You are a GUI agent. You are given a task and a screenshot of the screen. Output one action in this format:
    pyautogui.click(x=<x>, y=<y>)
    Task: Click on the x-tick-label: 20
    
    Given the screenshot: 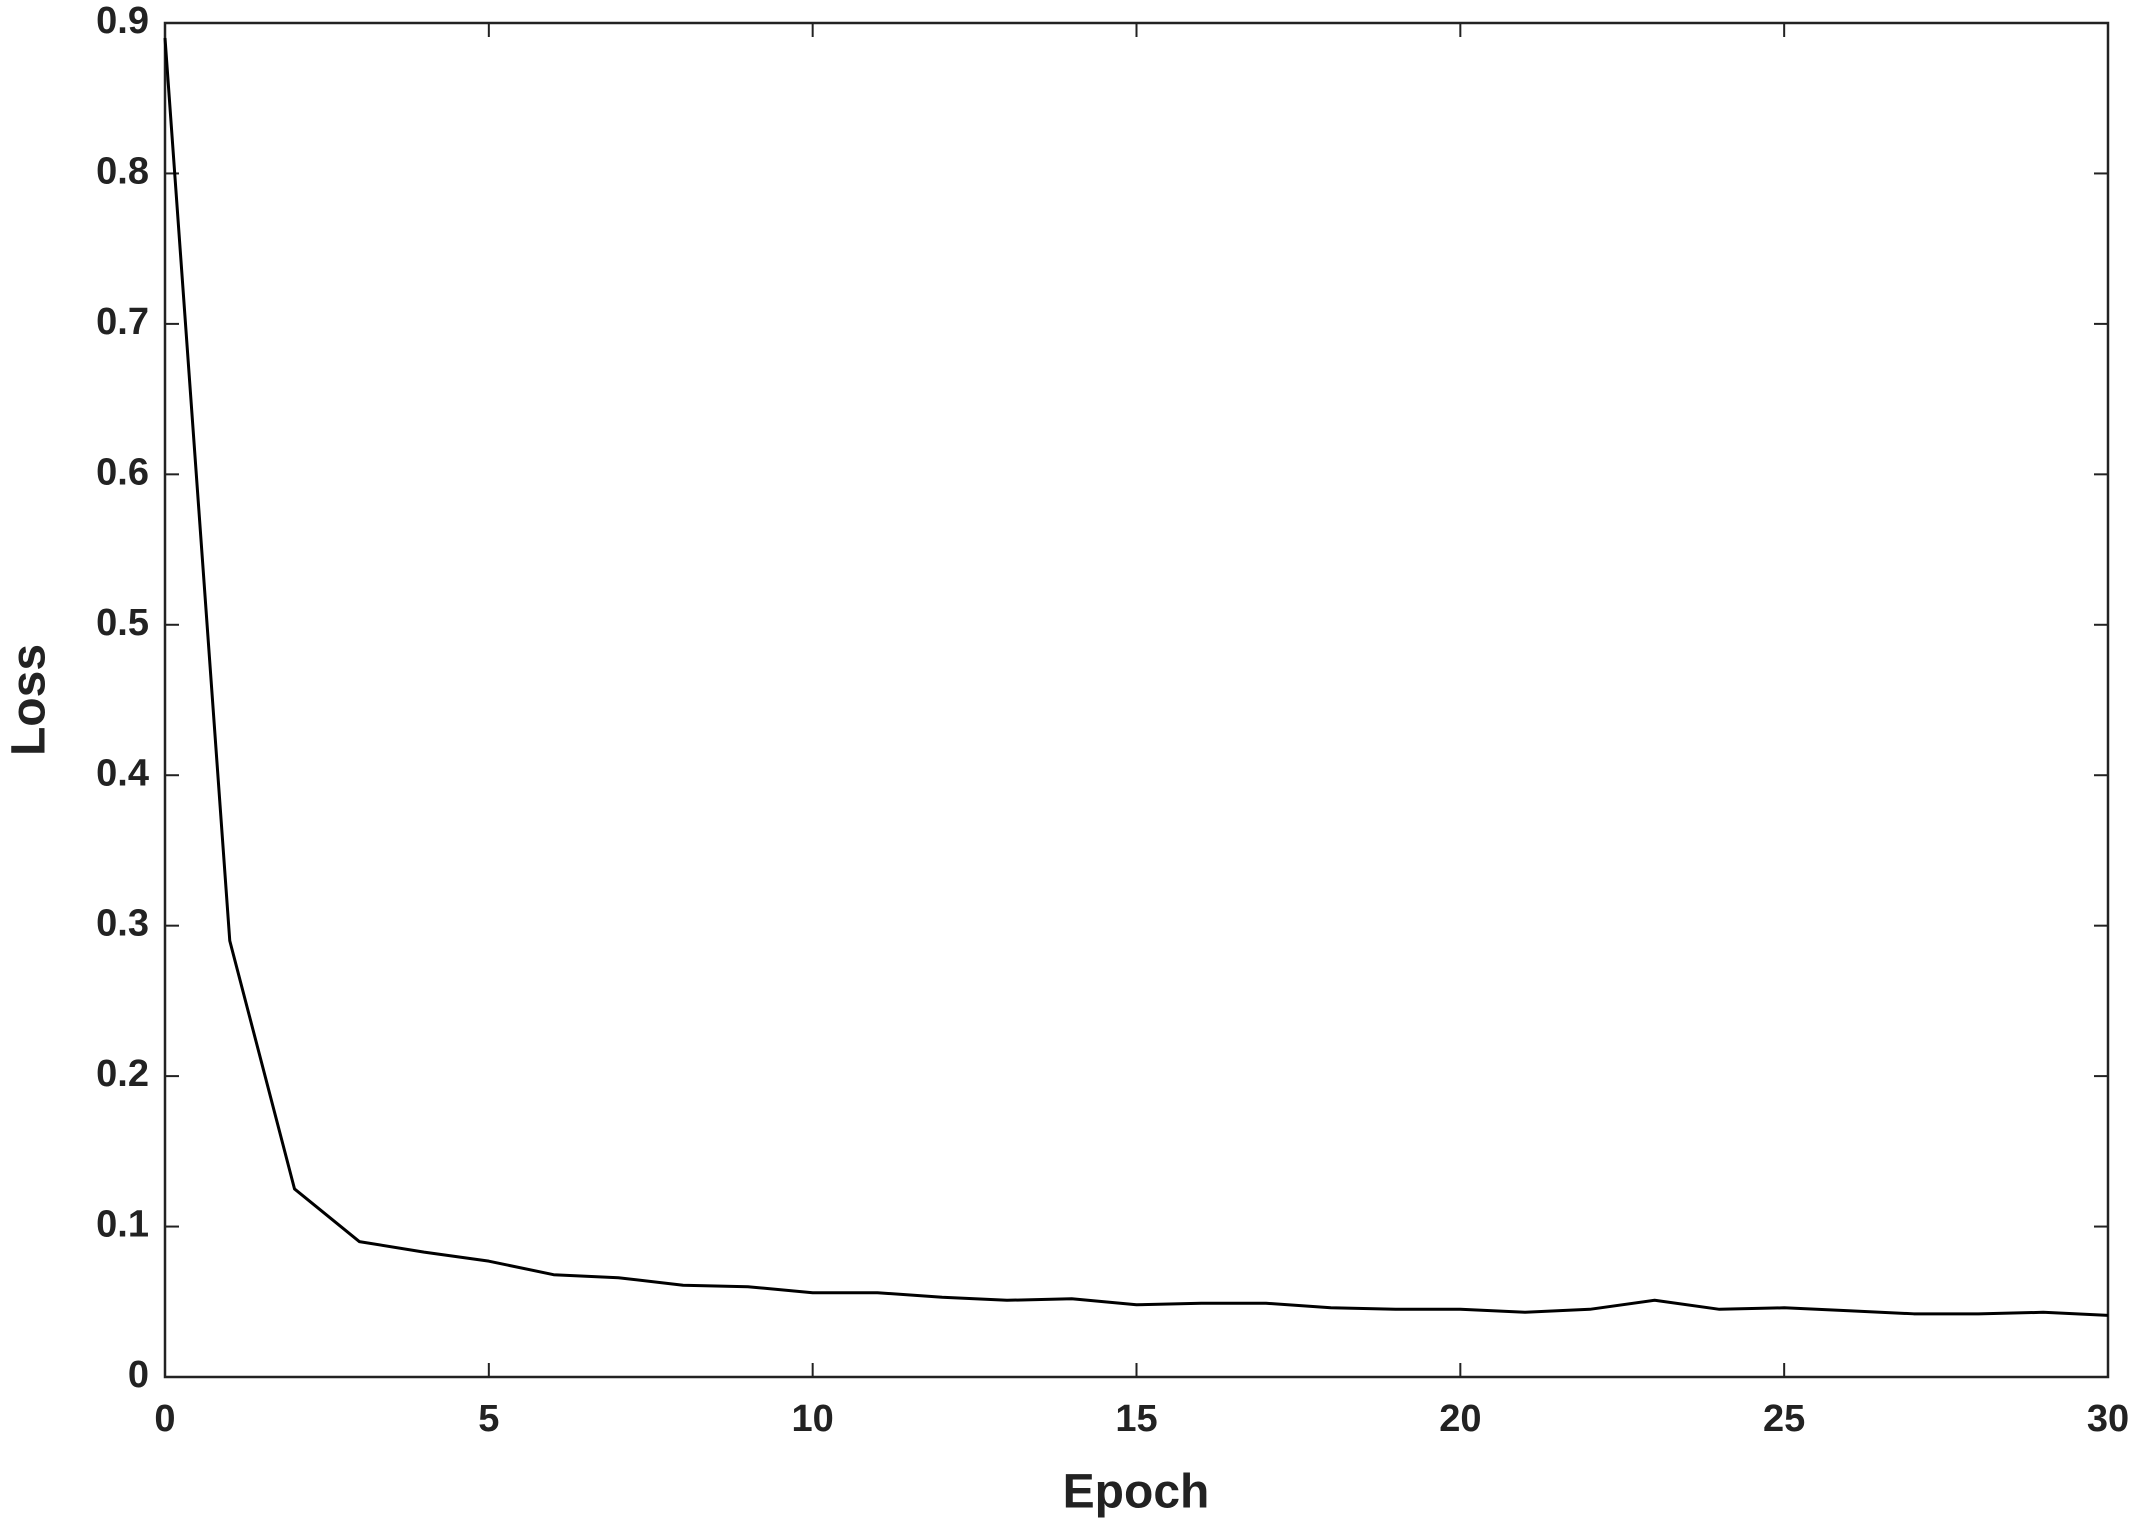 What is the action you would take?
    pyautogui.click(x=1460, y=1419)
    